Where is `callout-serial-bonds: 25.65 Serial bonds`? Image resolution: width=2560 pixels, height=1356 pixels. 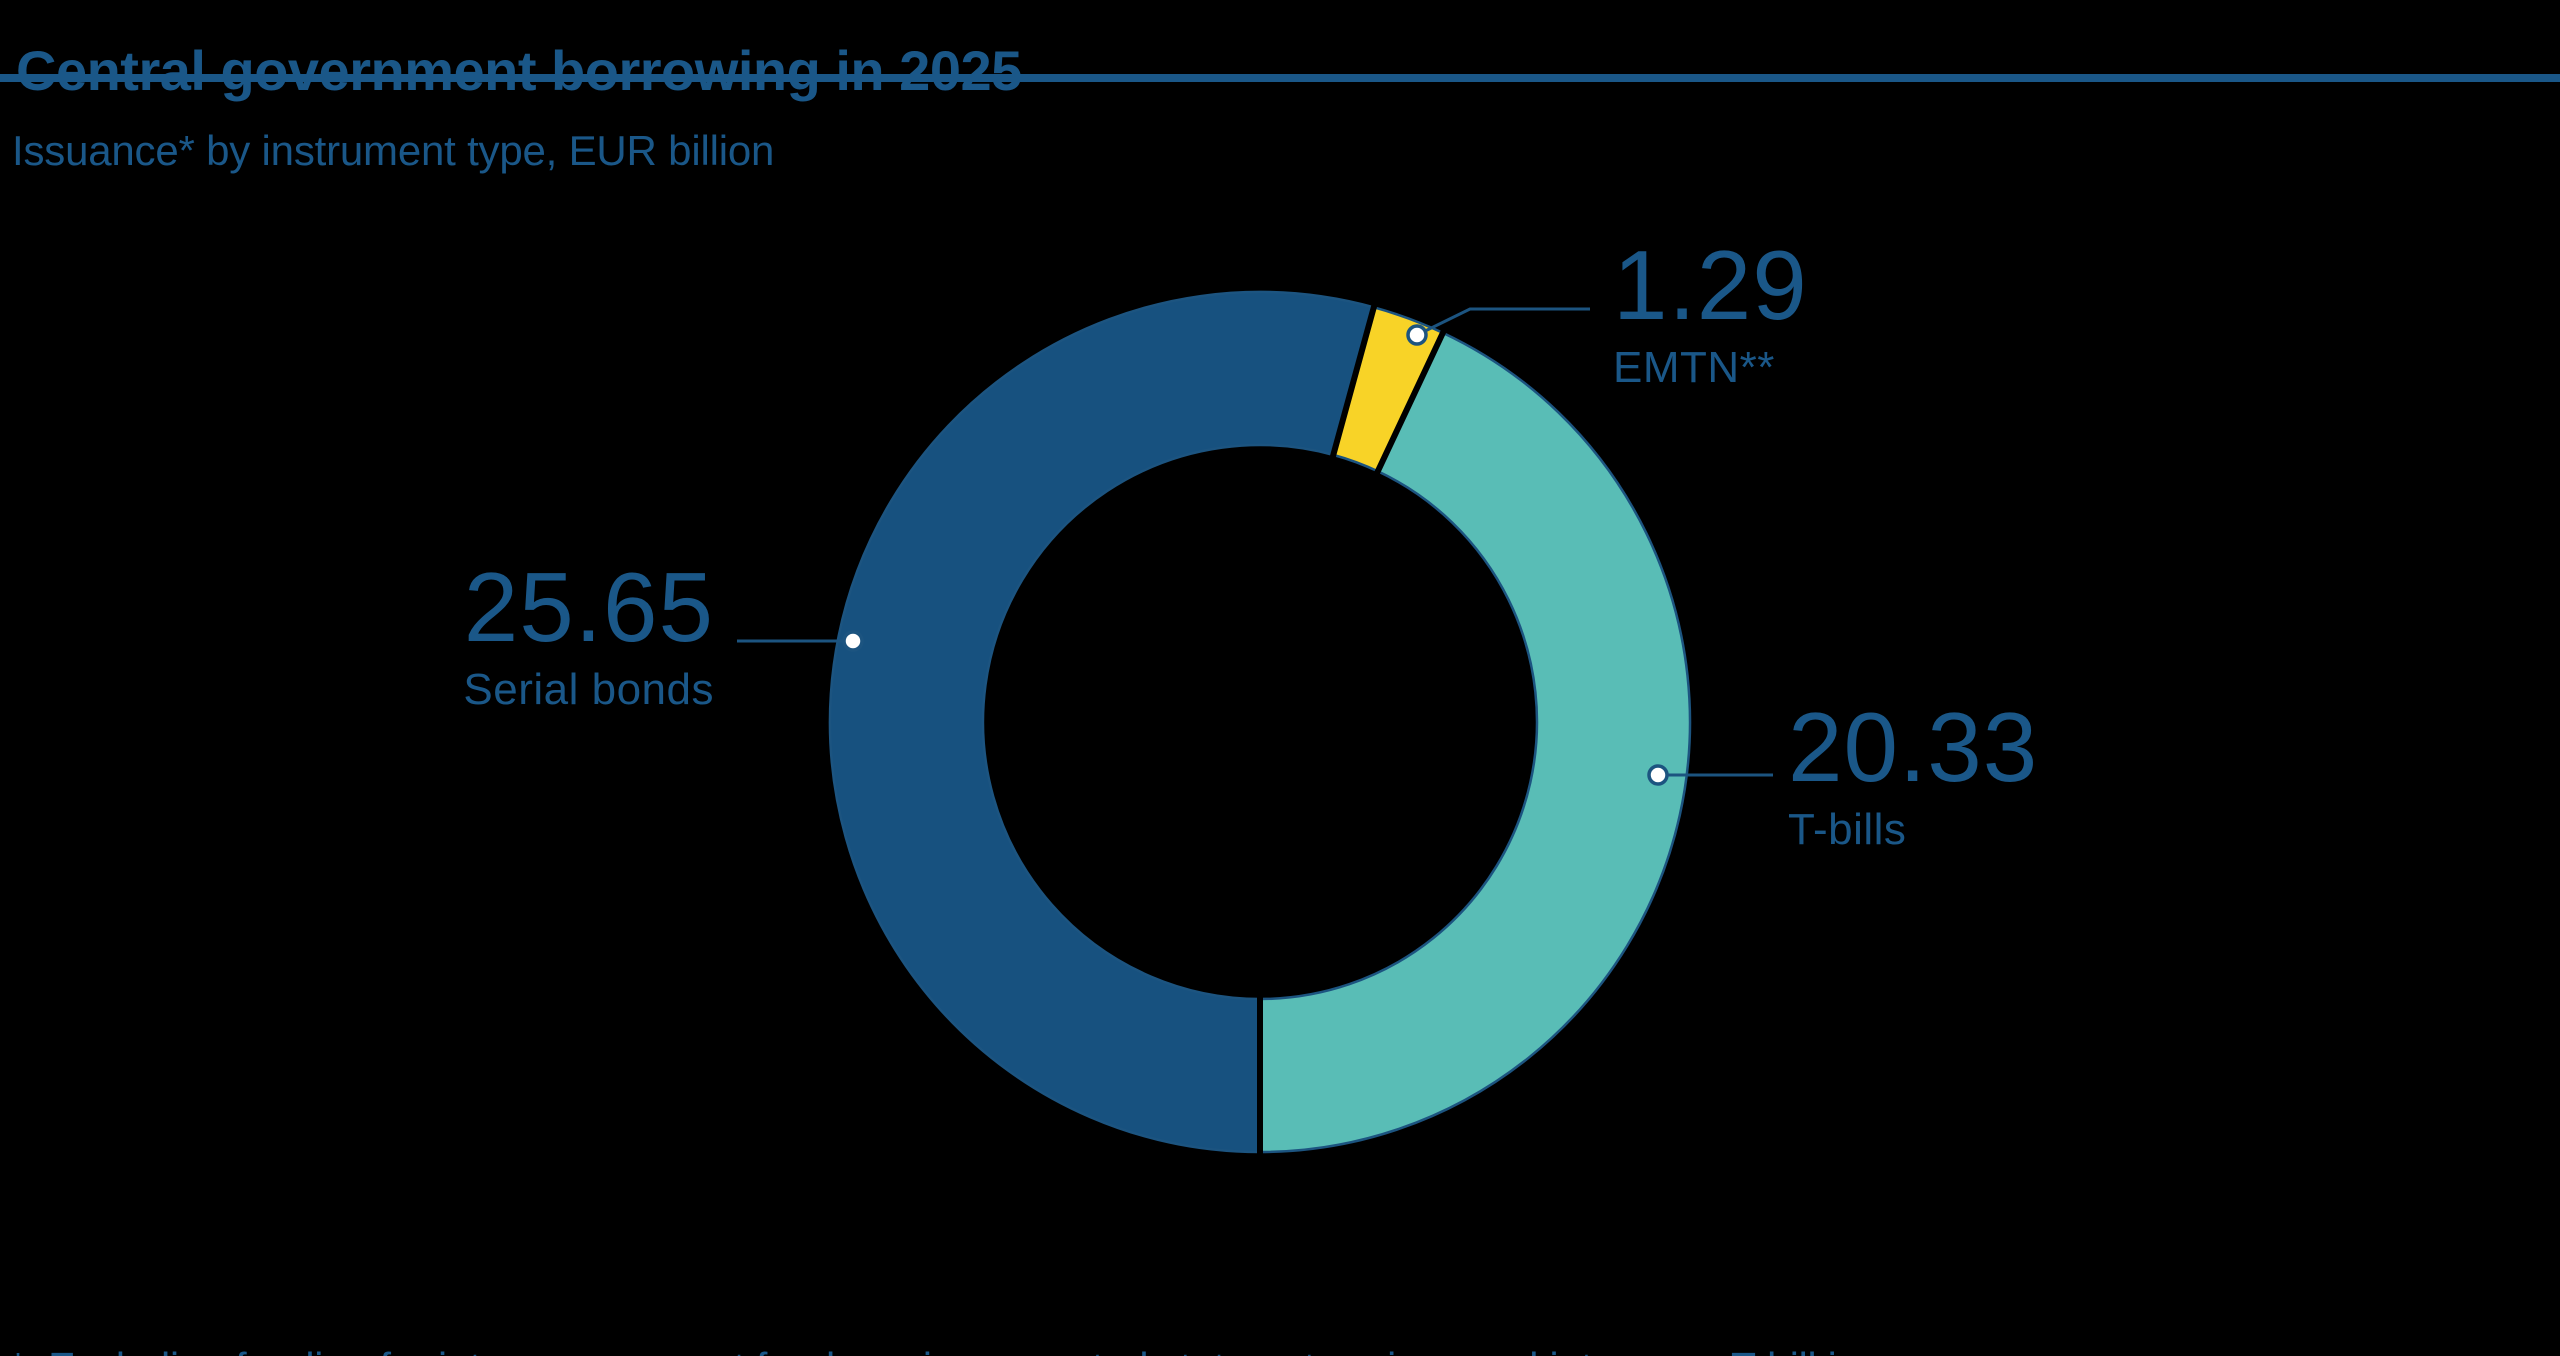 callout-serial-bonds: 25.65 Serial bonds is located at coordinates (588, 633).